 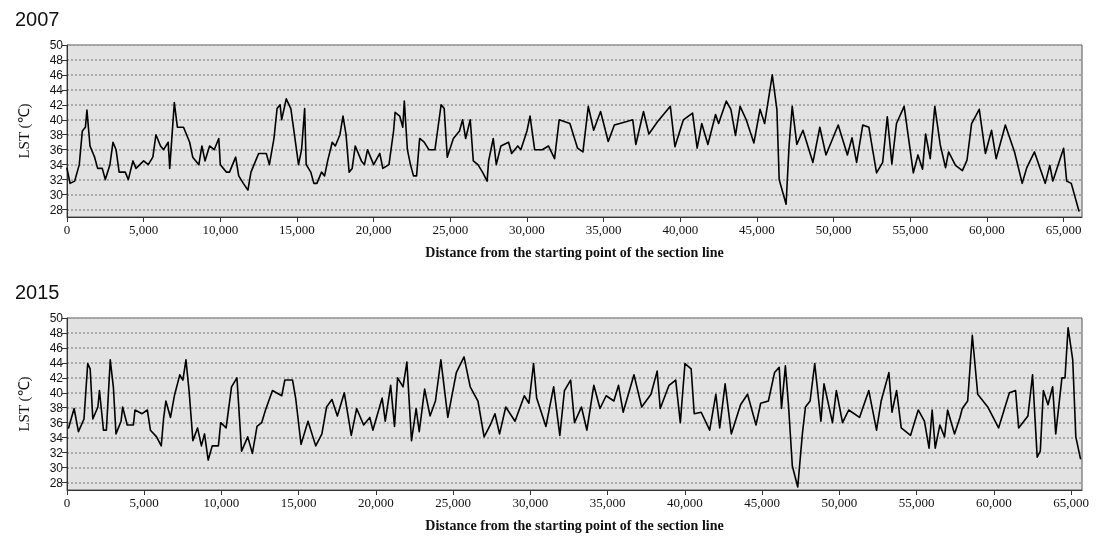 What do you see at coordinates (37, 19) in the screenshot?
I see `chart-title: 2007` at bounding box center [37, 19].